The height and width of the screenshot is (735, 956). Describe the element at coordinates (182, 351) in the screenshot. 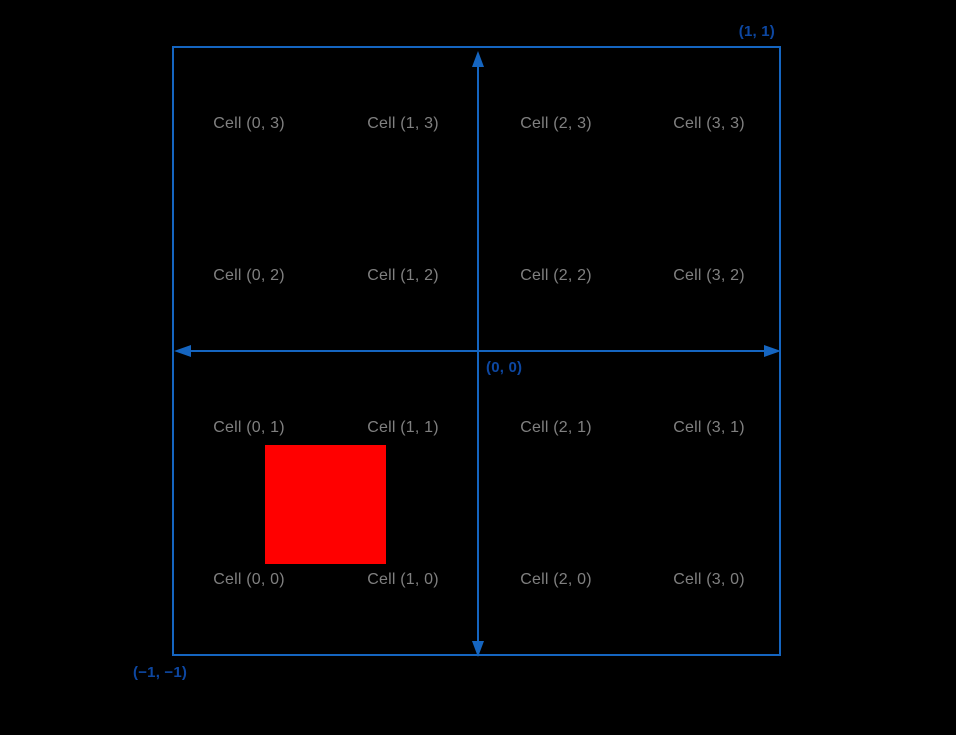

I see `x-axis-arrow-left-icon` at that location.